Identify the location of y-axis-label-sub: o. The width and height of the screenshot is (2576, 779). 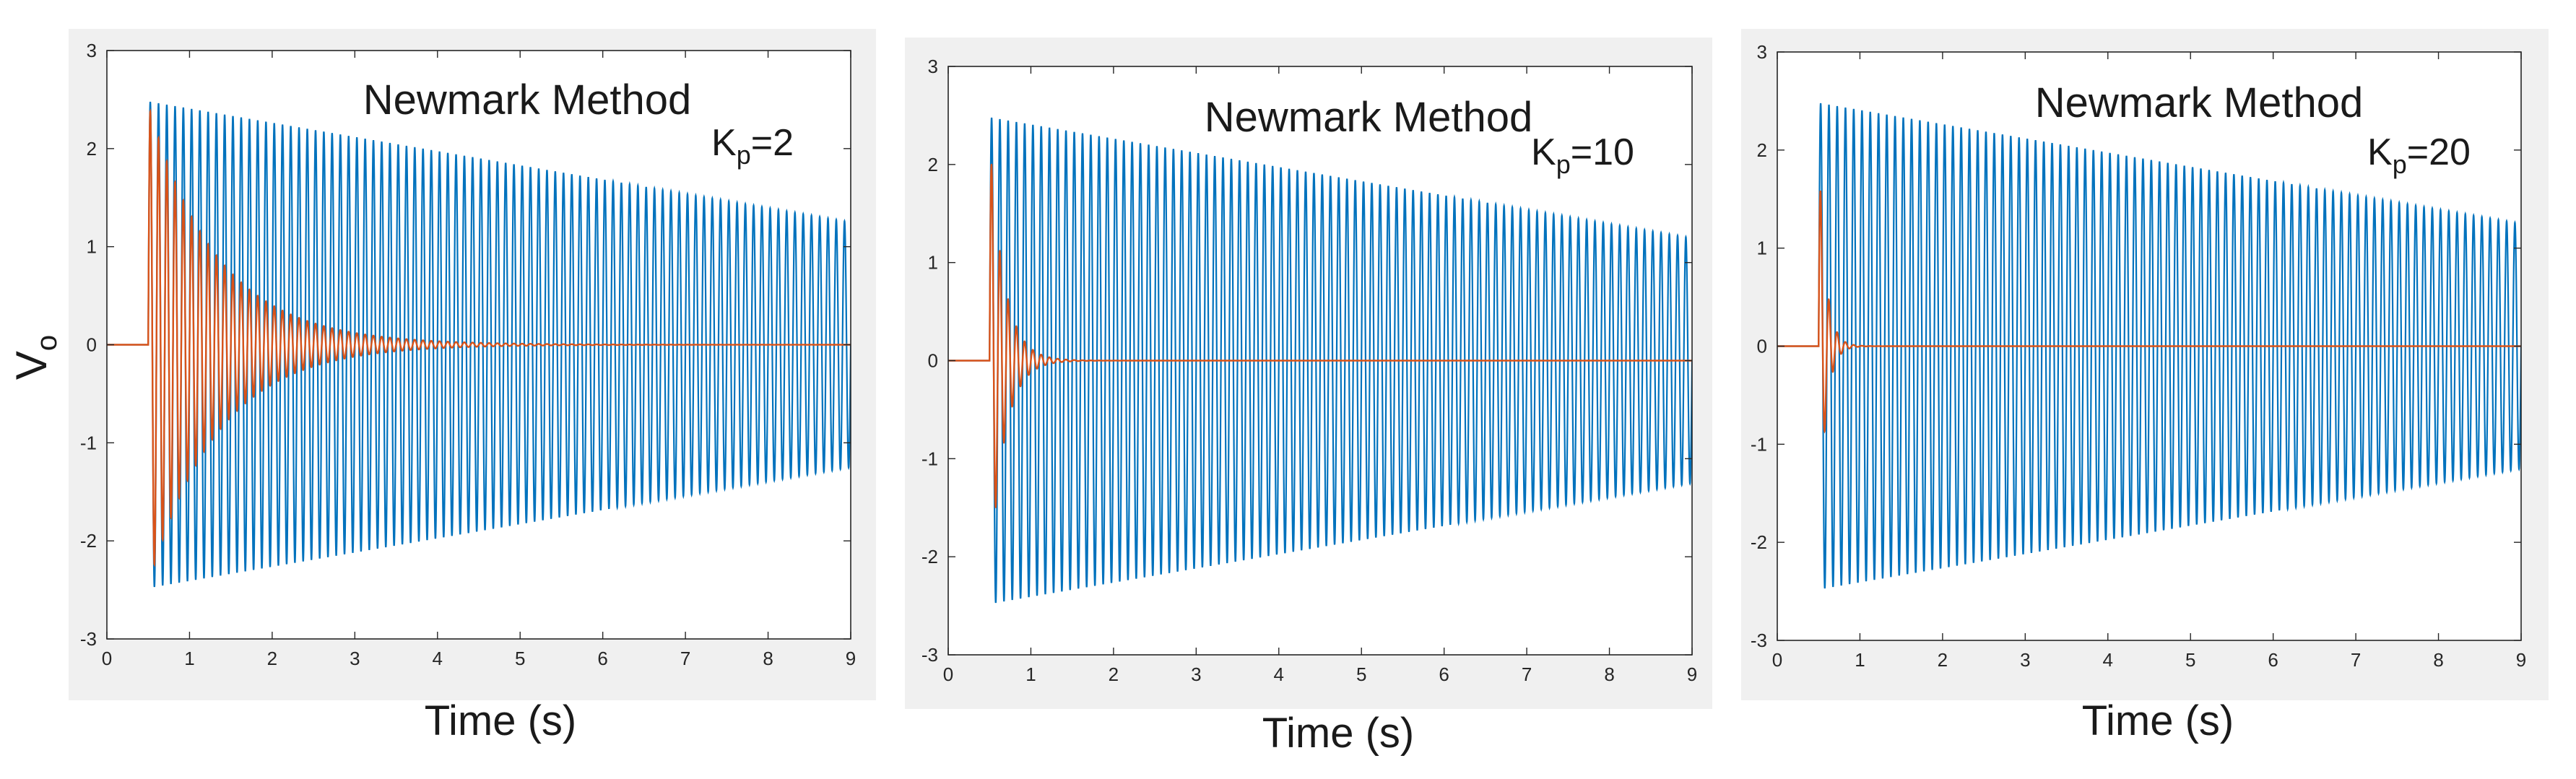
(47, 343).